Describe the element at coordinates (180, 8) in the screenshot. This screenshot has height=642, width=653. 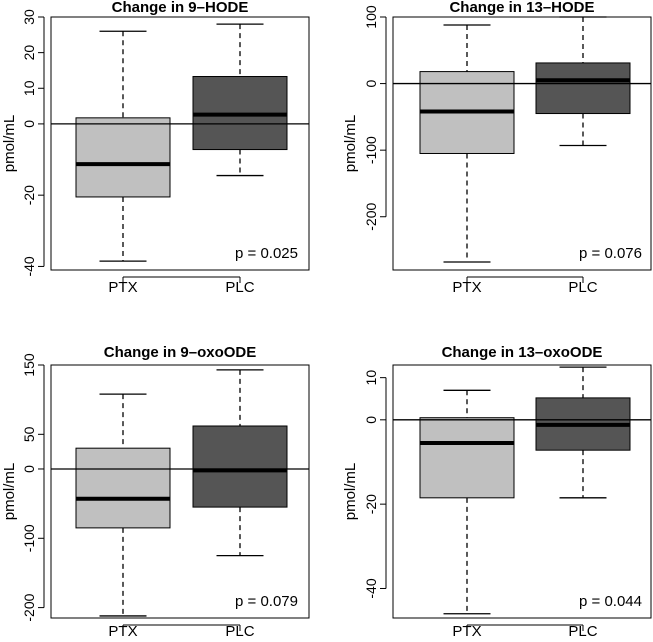
I see `chart-title: Change in 9–HODE` at that location.